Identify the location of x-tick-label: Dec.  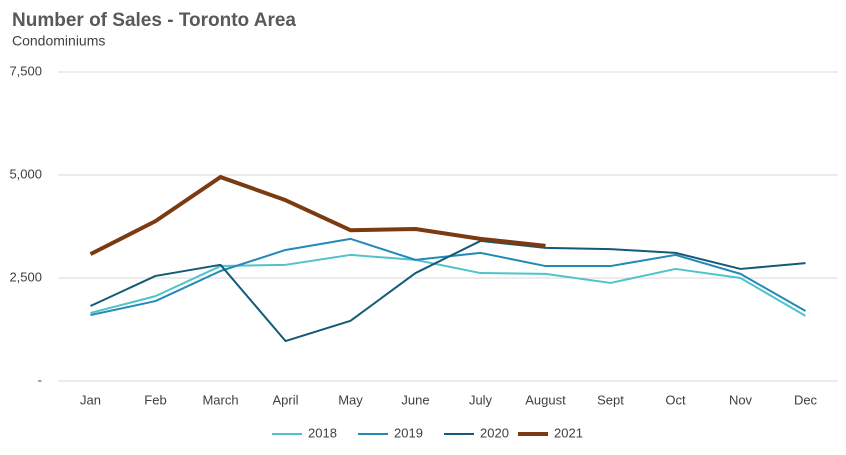
(806, 399).